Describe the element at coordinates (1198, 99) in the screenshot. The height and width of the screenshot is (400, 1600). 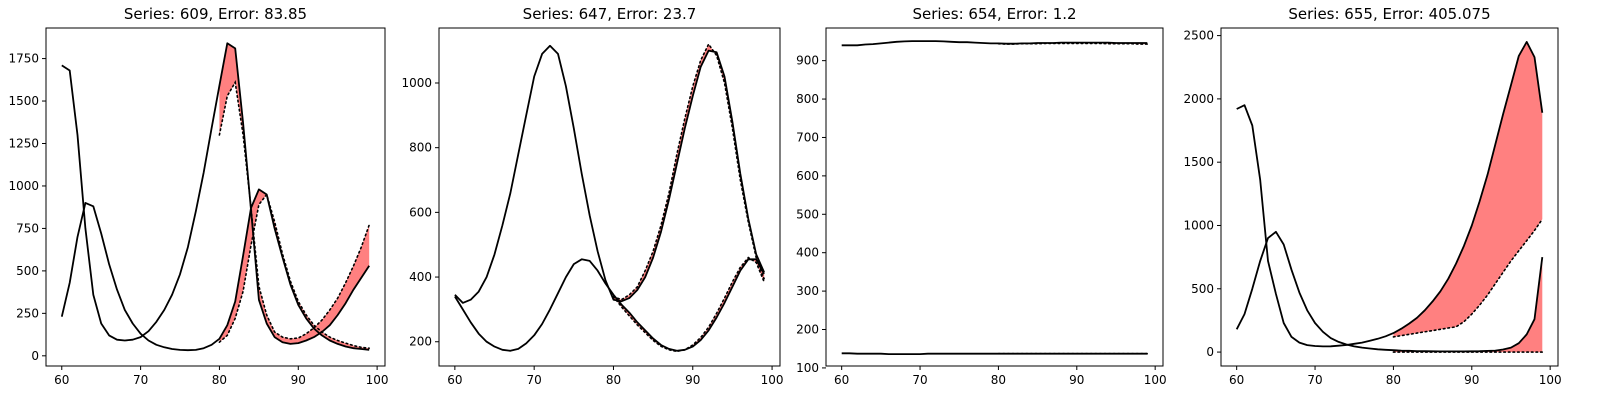
I see `y-tick-label: 2000` at that location.